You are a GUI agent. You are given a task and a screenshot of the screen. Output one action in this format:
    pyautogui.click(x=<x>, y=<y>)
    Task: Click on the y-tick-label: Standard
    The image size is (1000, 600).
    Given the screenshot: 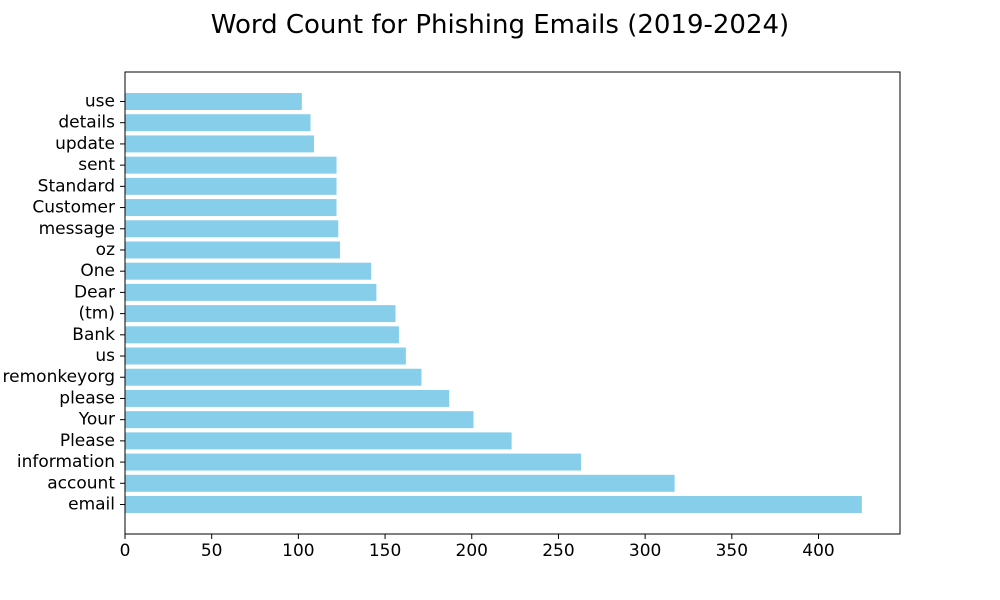 What is the action you would take?
    pyautogui.click(x=76, y=186)
    